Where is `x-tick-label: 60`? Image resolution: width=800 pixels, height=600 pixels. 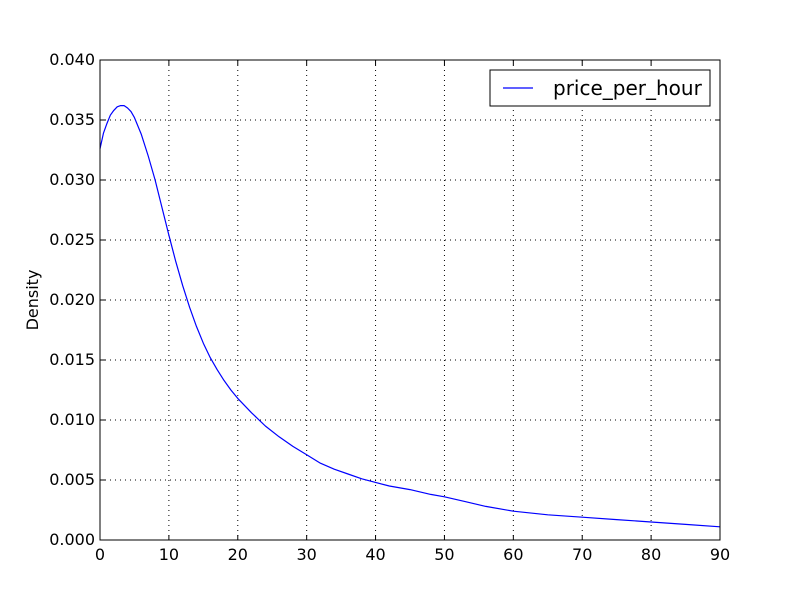 x-tick-label: 60 is located at coordinates (513, 554).